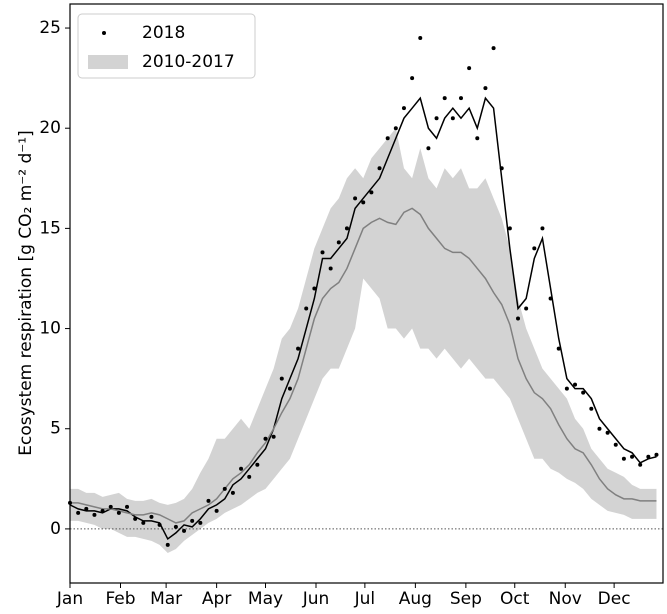 The height and width of the screenshot is (614, 667). I want to click on x-tick-label: Jun, so click(316, 599).